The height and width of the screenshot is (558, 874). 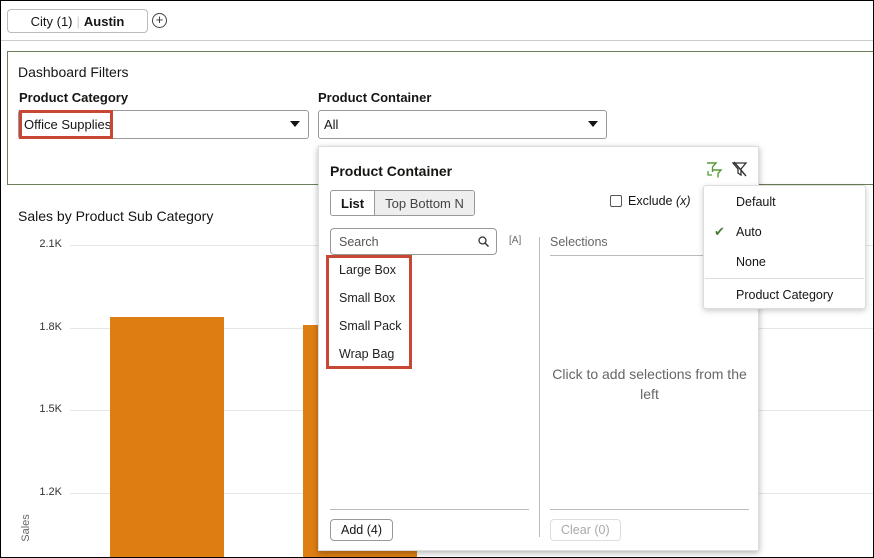 What do you see at coordinates (585, 530) in the screenshot?
I see `clear-button: Clear (0)` at bounding box center [585, 530].